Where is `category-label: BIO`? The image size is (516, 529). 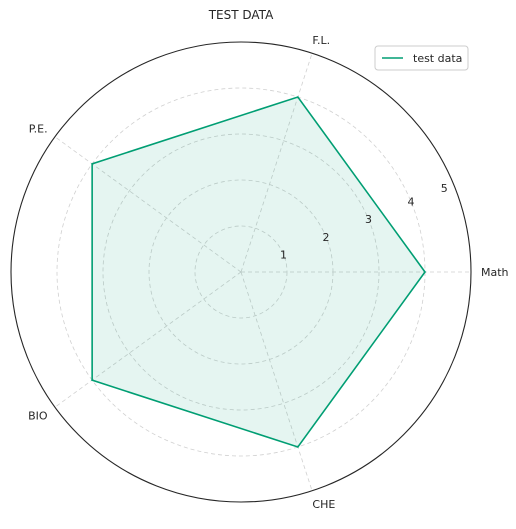
category-label: BIO is located at coordinates (38, 415).